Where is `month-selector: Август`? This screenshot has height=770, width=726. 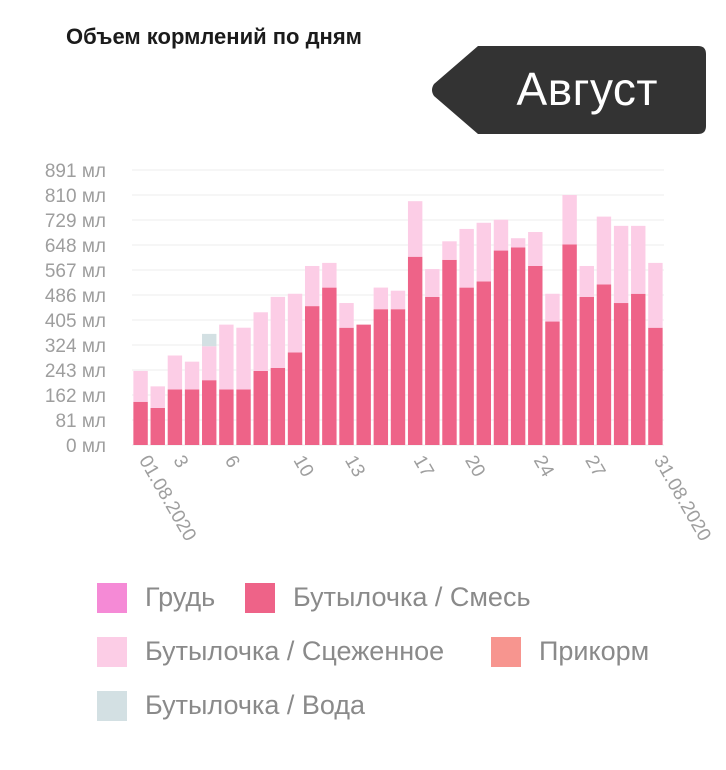 month-selector: Август is located at coordinates (569, 90).